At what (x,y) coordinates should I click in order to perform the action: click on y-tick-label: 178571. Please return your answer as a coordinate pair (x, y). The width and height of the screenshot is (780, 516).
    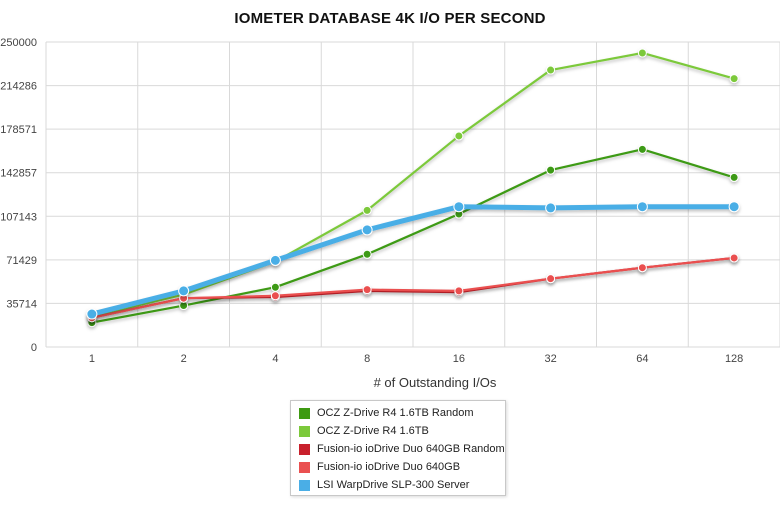
    Looking at the image, I should click on (18, 130).